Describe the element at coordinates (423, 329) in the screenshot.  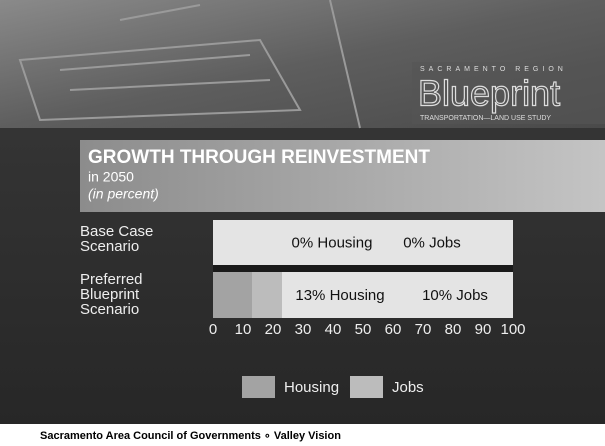
I see `x-tick-label: 70` at that location.